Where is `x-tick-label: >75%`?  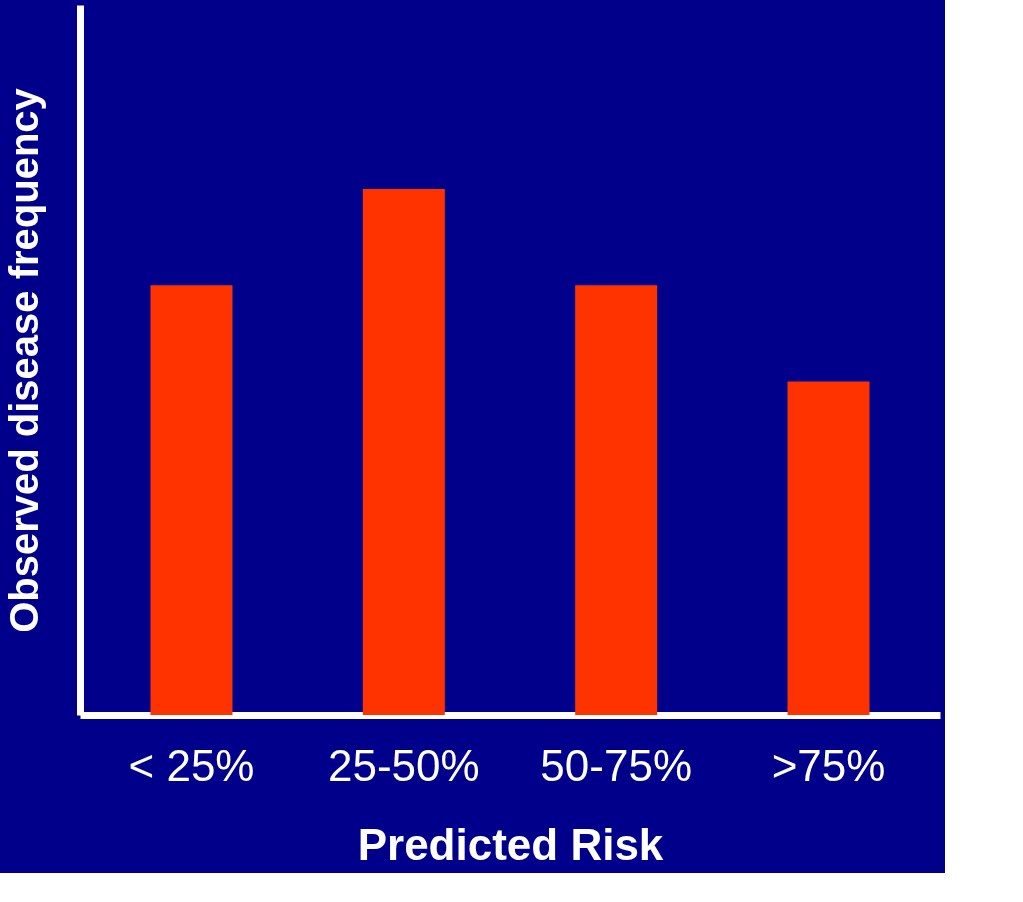 x-tick-label: >75% is located at coordinates (828, 765).